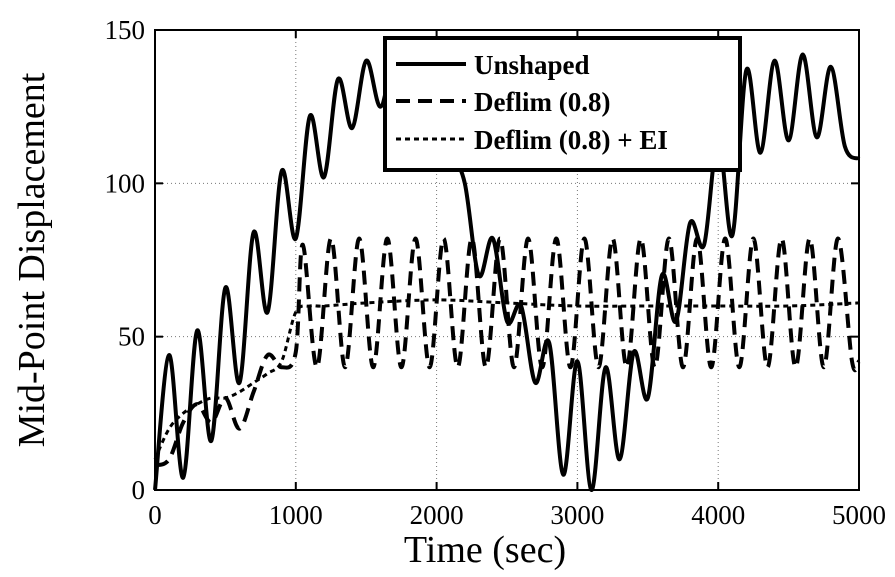  What do you see at coordinates (125, 183) in the screenshot?
I see `y-tick-label: 100` at bounding box center [125, 183].